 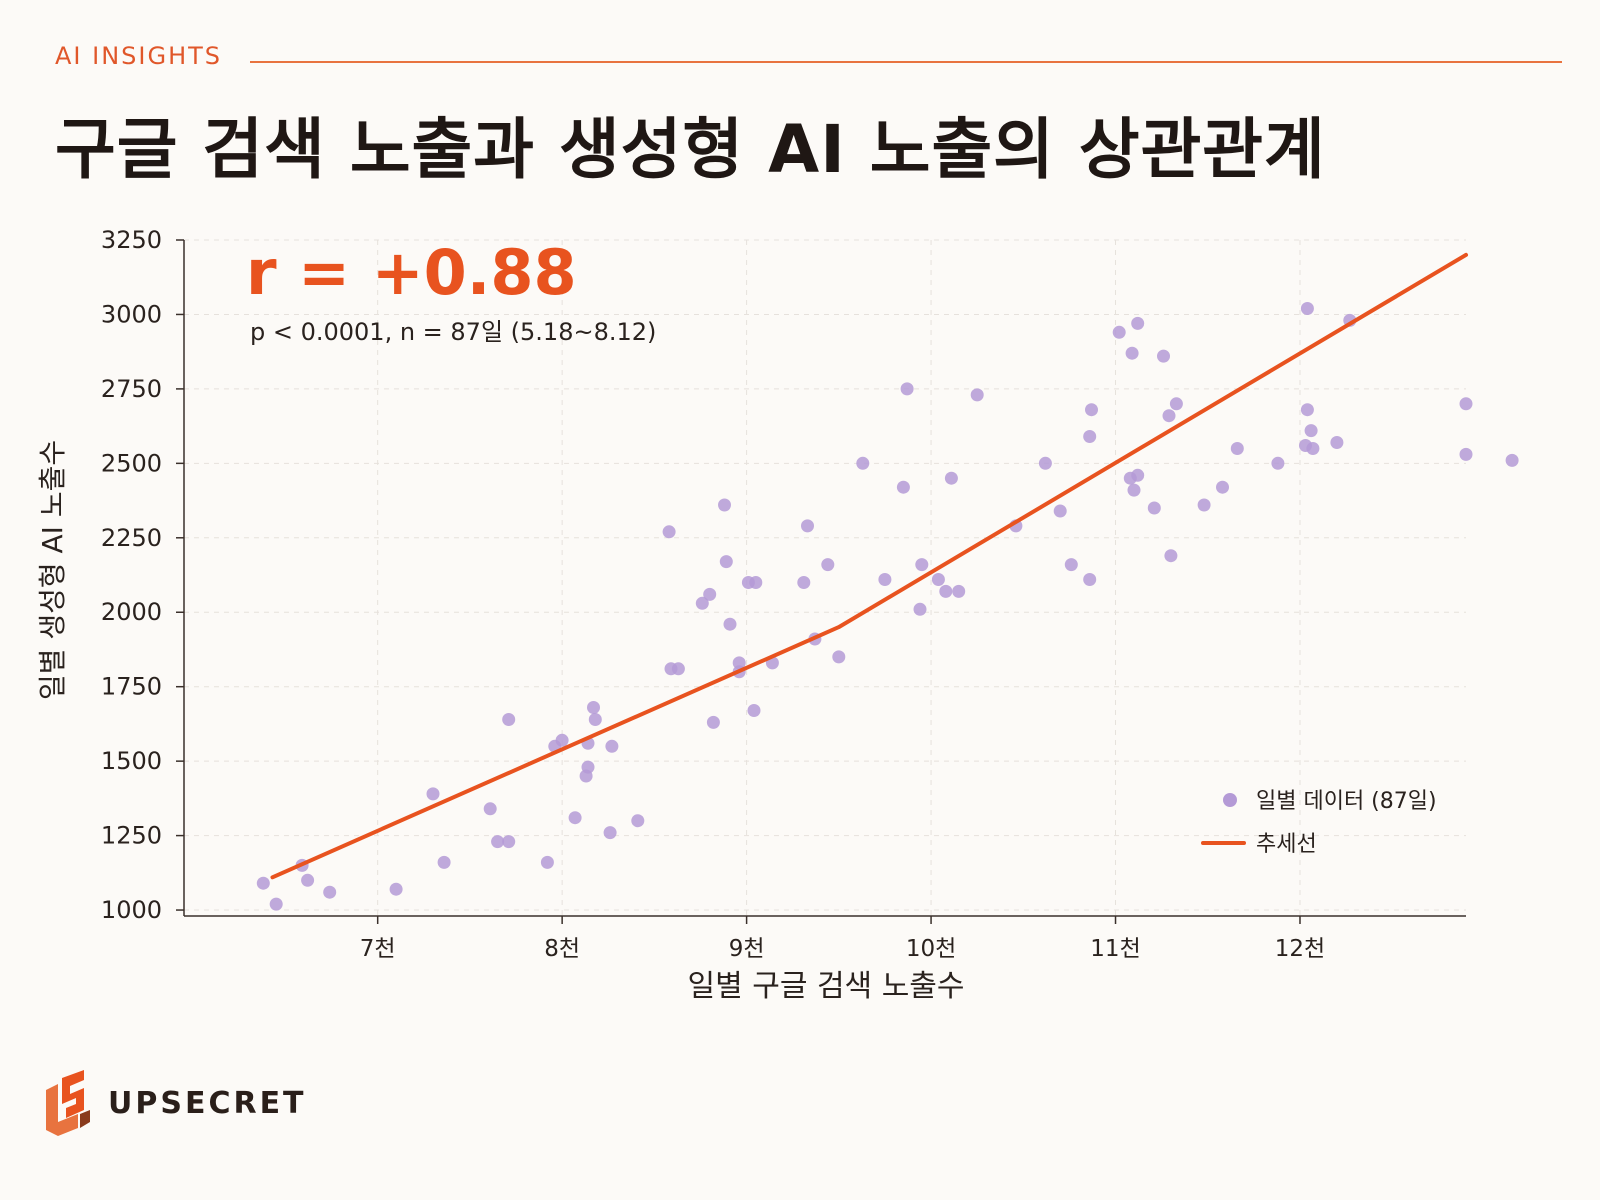 I want to click on brand-name: UPSECRET, so click(x=207, y=1103).